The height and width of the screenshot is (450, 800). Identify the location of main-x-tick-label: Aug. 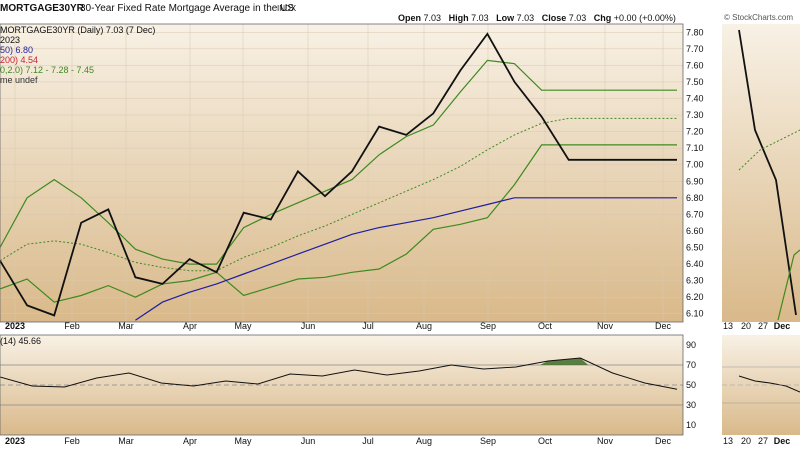
(424, 326).